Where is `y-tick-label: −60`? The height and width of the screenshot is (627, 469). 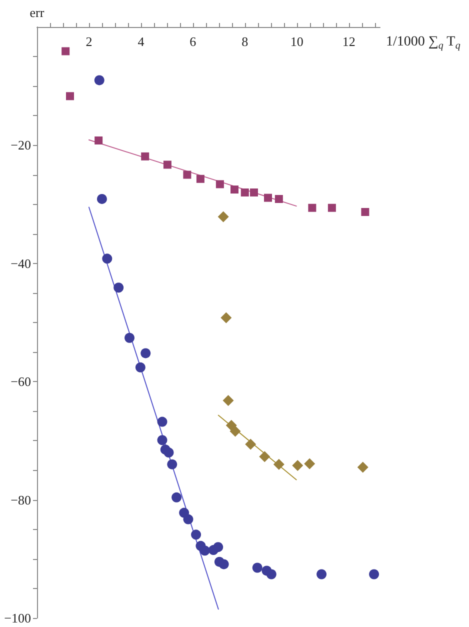 y-tick-label: −60 is located at coordinates (20, 382).